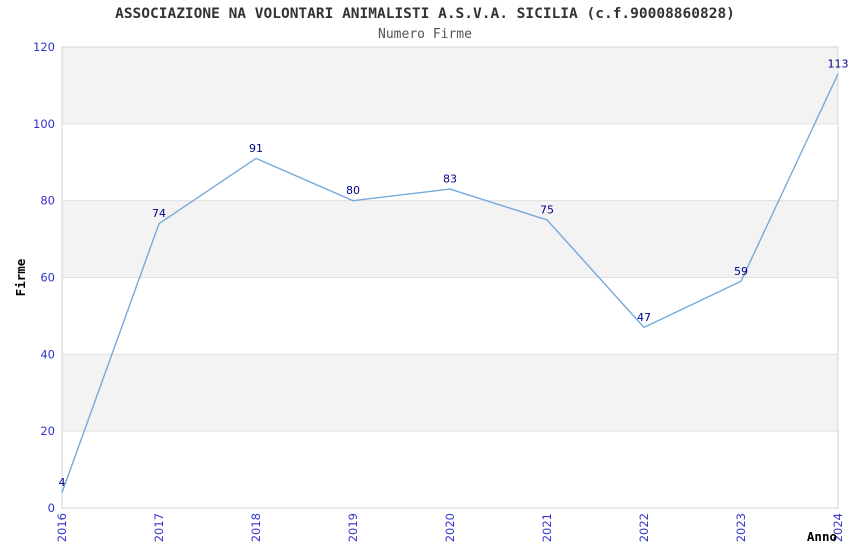 The image size is (850, 550). Describe the element at coordinates (741, 527) in the screenshot. I see `x-tick-label: 2023` at that location.